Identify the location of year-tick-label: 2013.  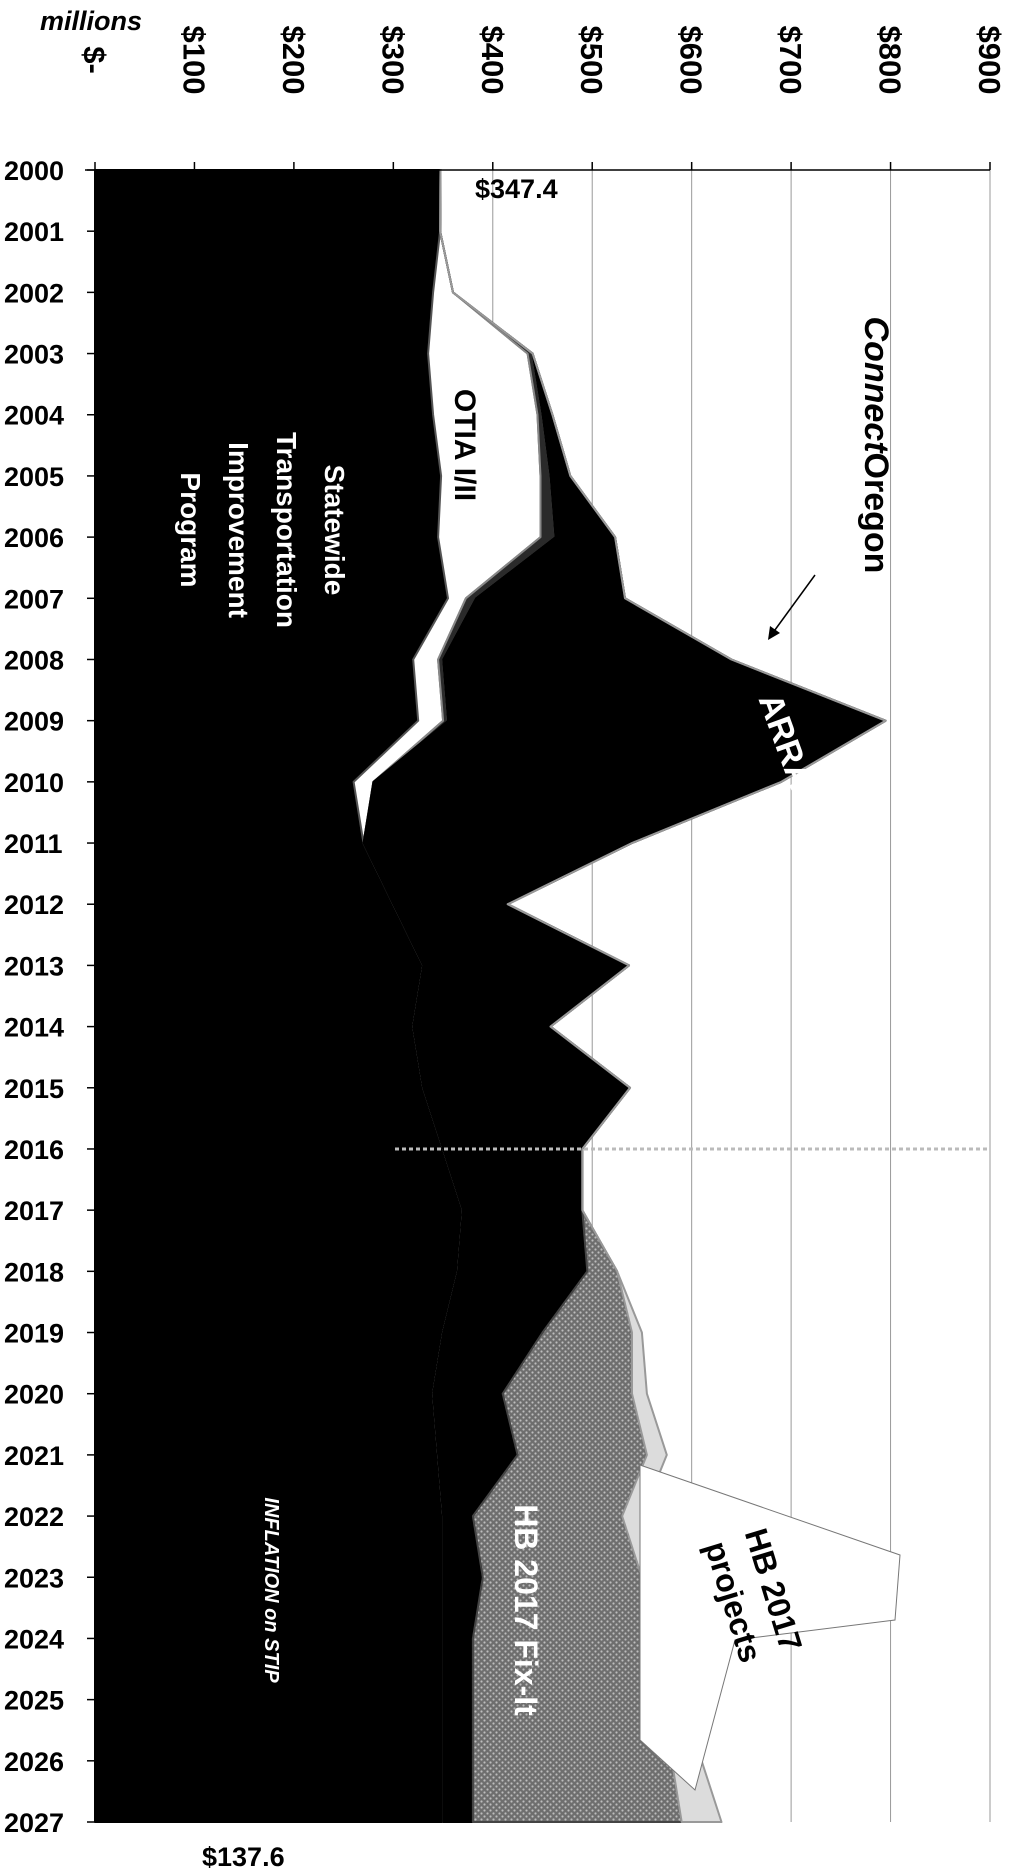
(34, 966).